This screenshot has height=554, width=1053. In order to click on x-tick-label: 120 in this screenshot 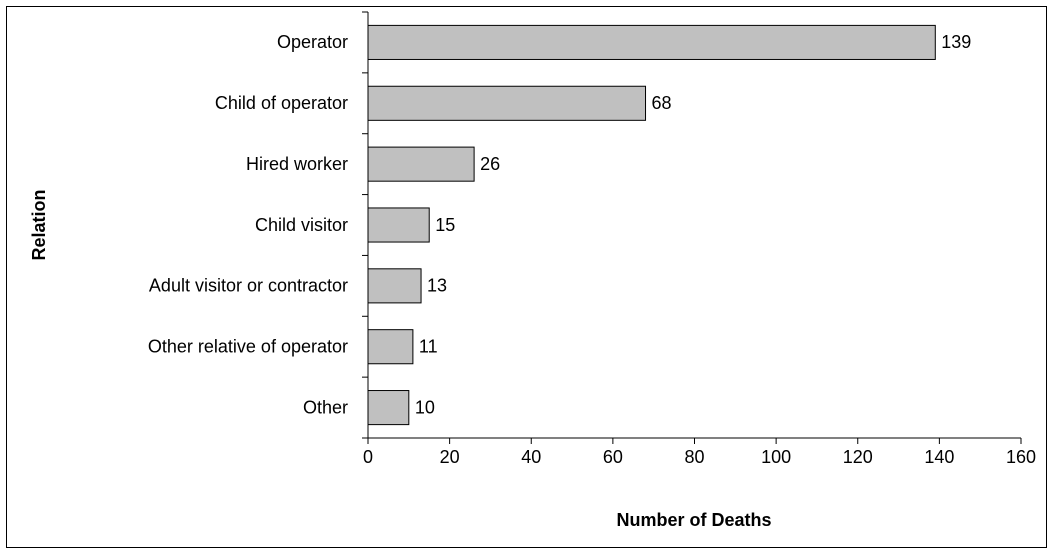, I will do `click(858, 457)`.